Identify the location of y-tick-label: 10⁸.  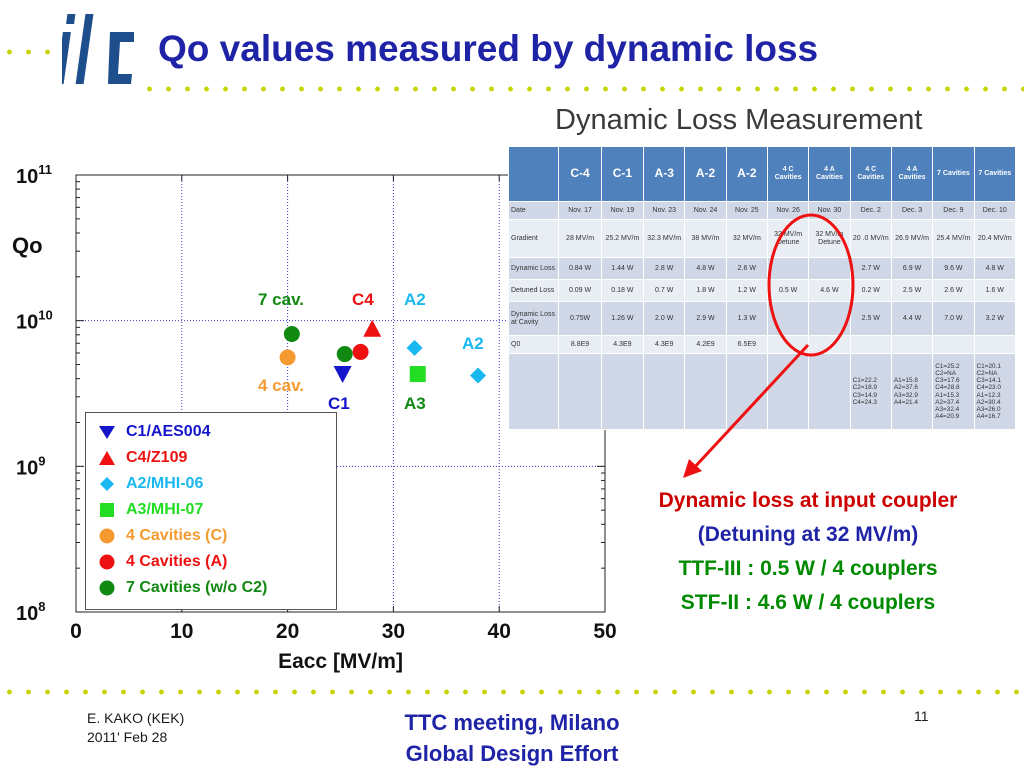
(30, 612).